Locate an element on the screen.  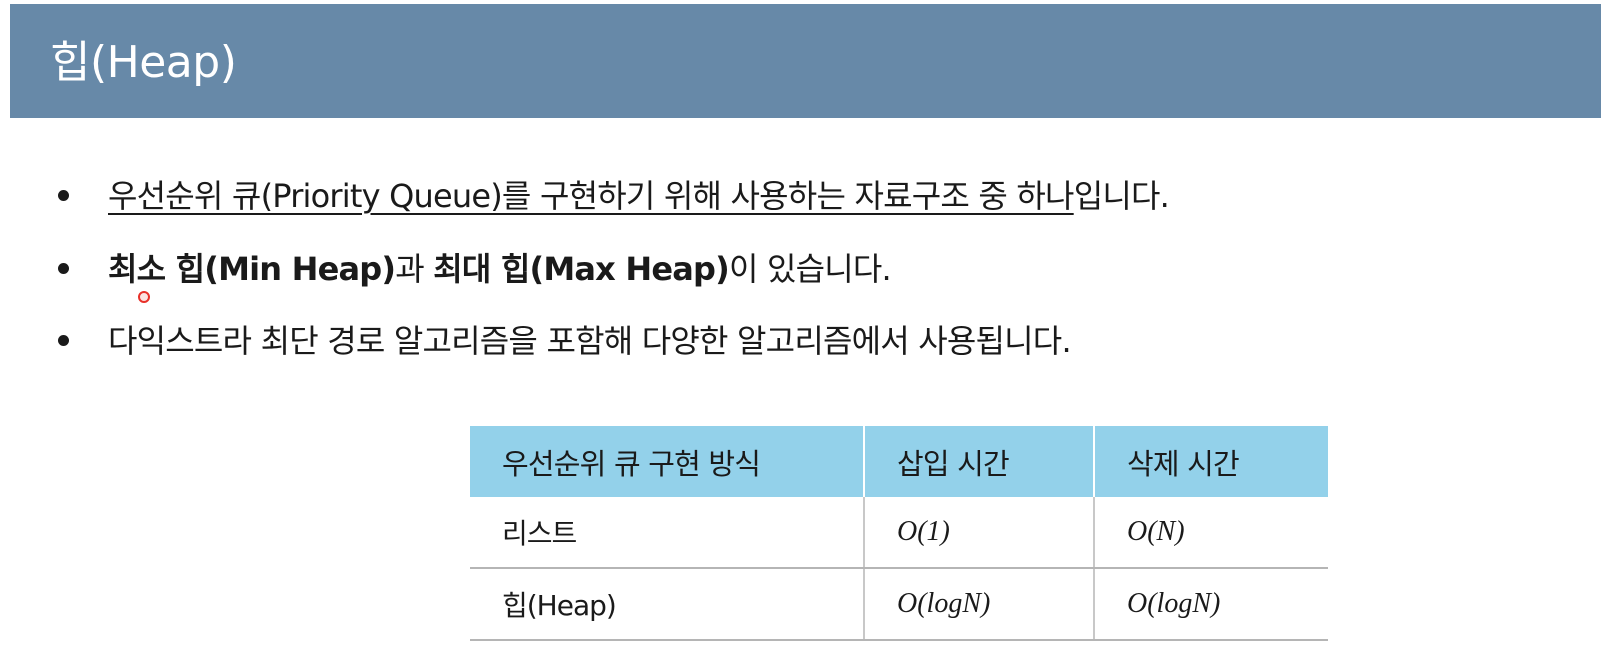
table-cell-insert: O(1) is located at coordinates (978, 533).